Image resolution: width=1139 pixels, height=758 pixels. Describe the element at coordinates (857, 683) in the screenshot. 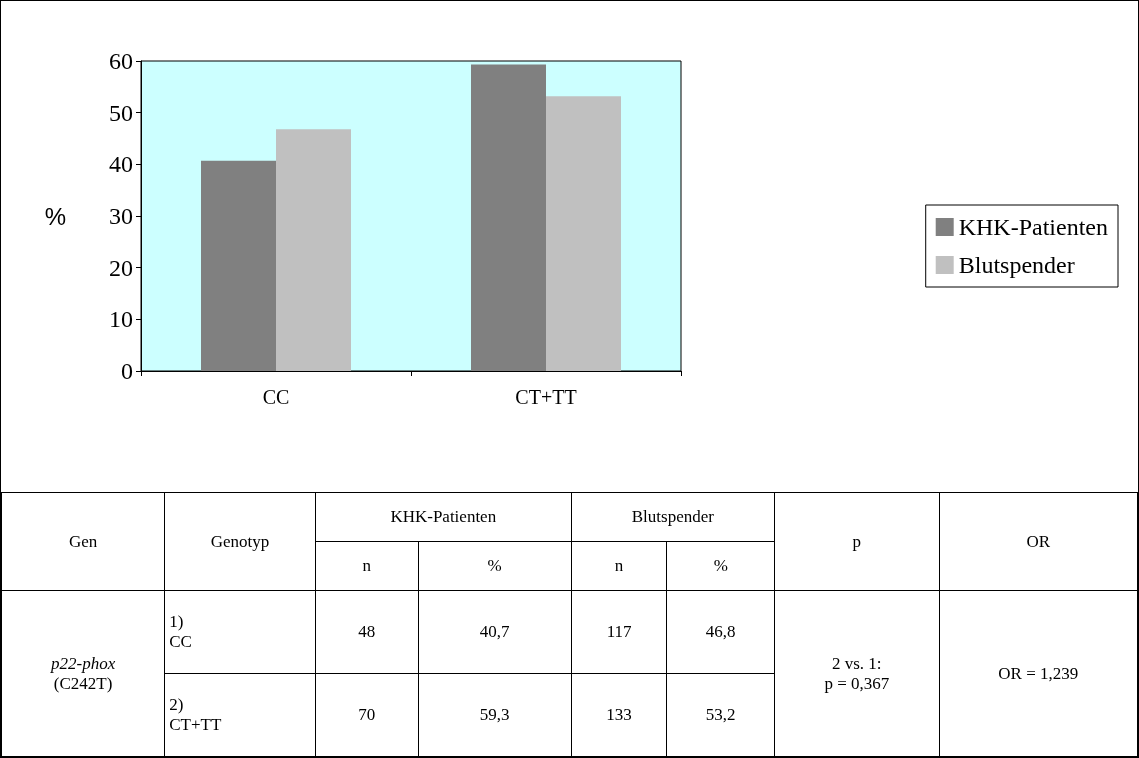

I see `text: p = 0,367` at that location.